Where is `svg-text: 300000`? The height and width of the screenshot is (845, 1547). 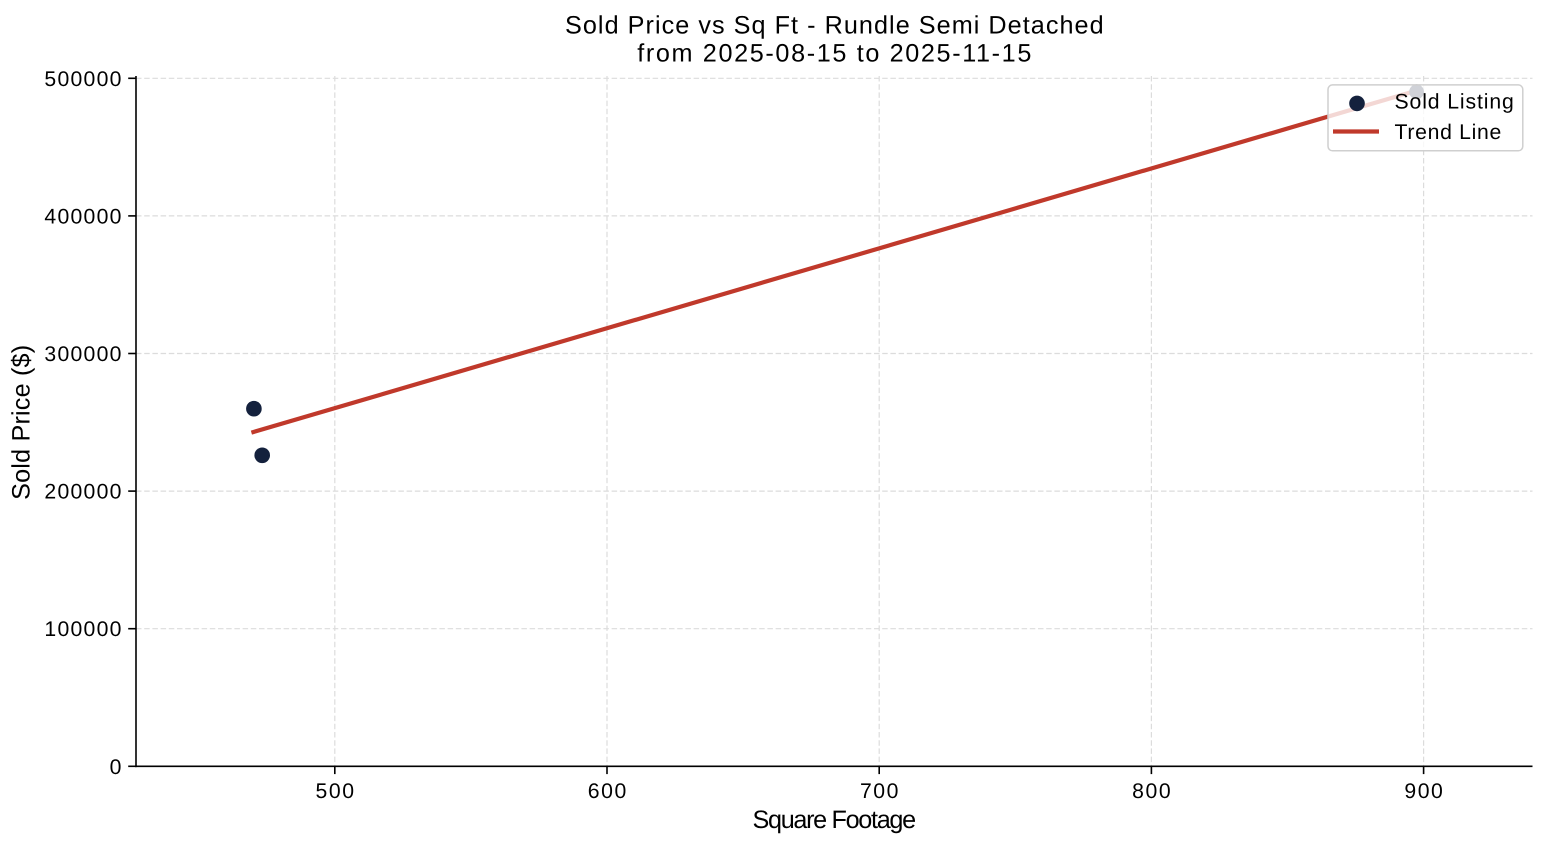 svg-text: 300000 is located at coordinates (82, 354).